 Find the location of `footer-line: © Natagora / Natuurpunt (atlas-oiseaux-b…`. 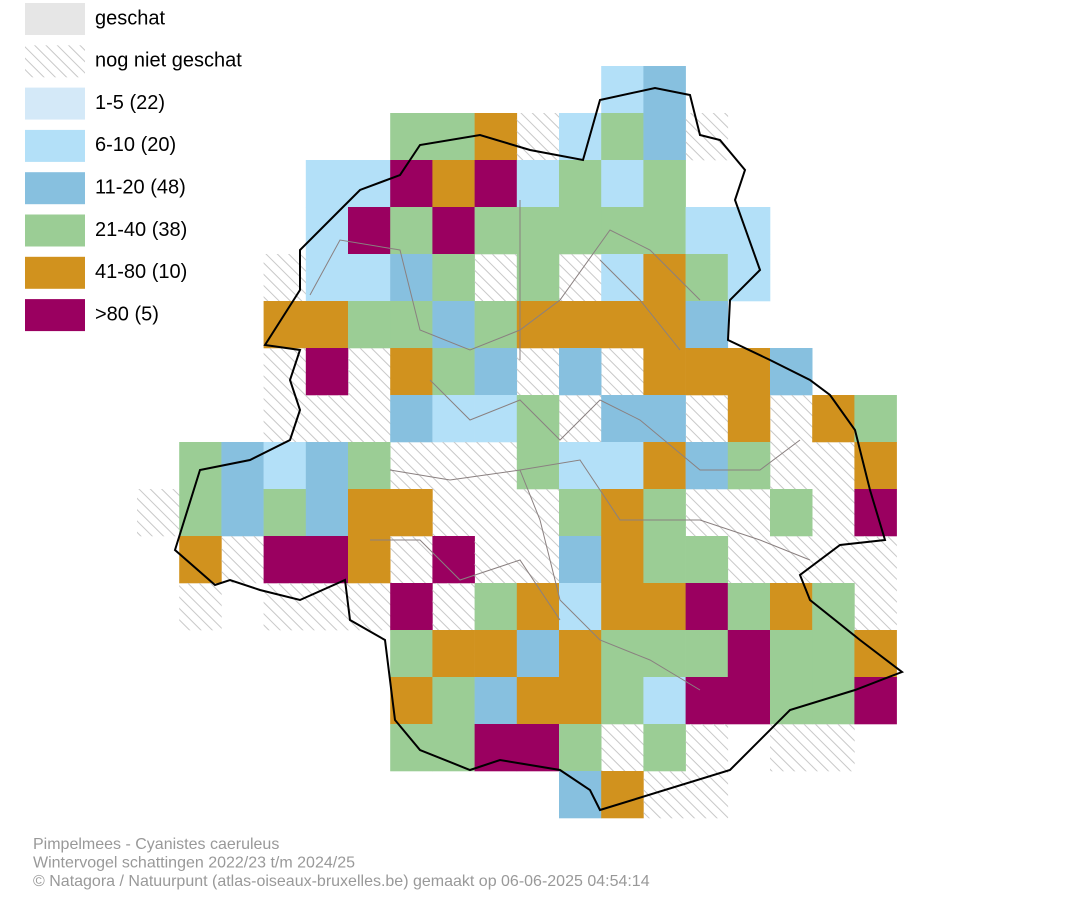

footer-line: © Natagora / Natuurpunt (atlas-oiseaux-b… is located at coordinates (341, 881).